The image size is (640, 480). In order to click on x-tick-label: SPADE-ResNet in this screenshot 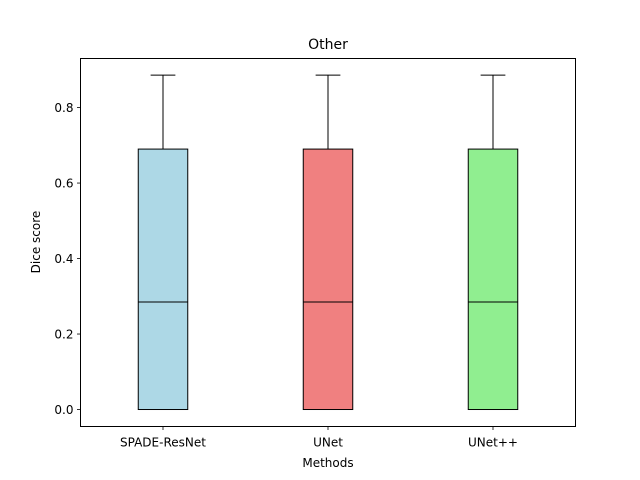, I will do `click(163, 443)`.